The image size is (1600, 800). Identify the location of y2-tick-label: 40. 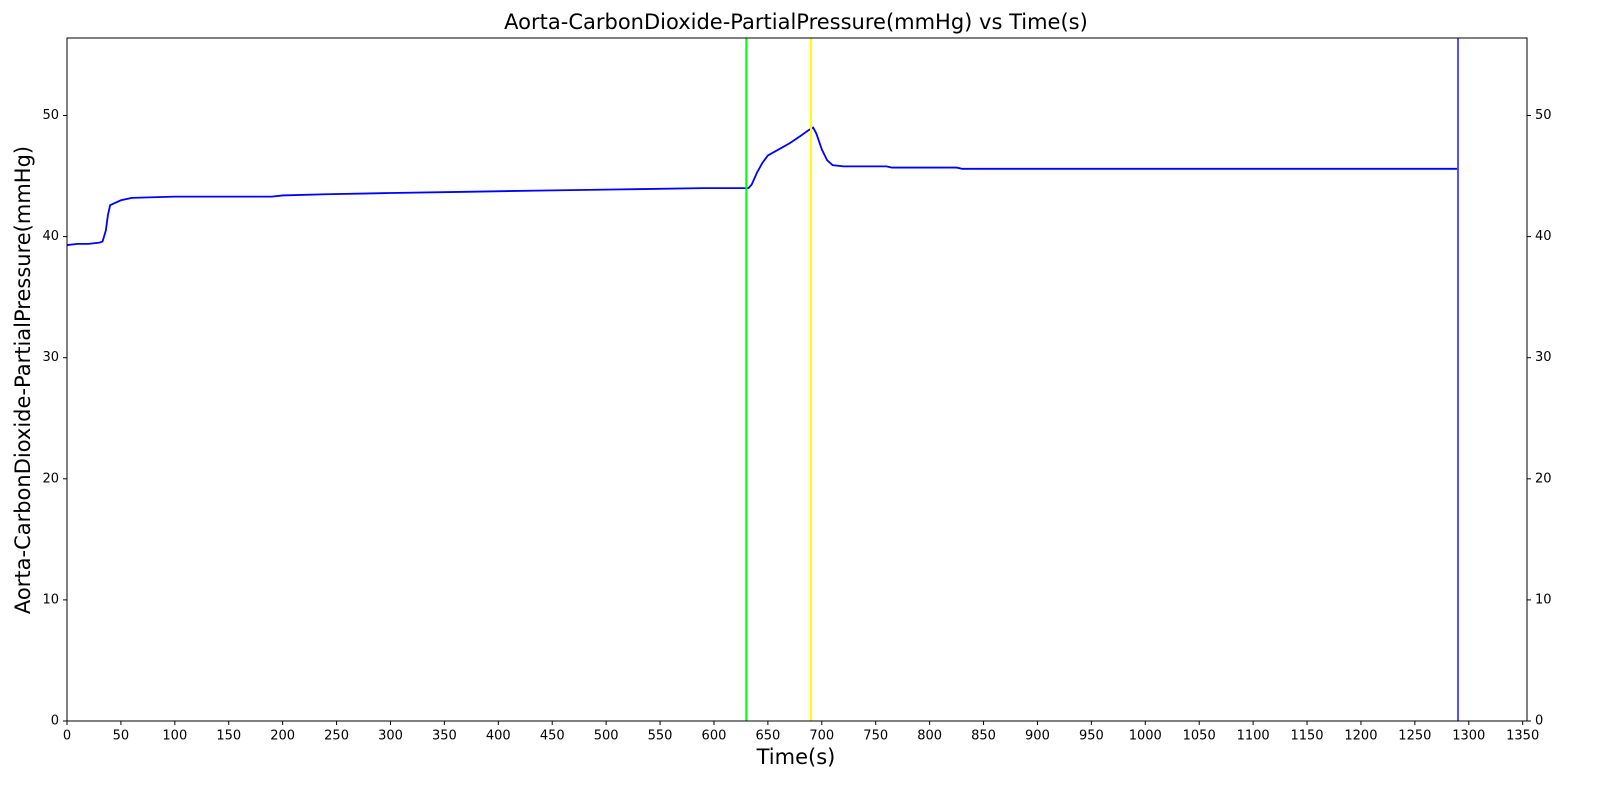
(1543, 236).